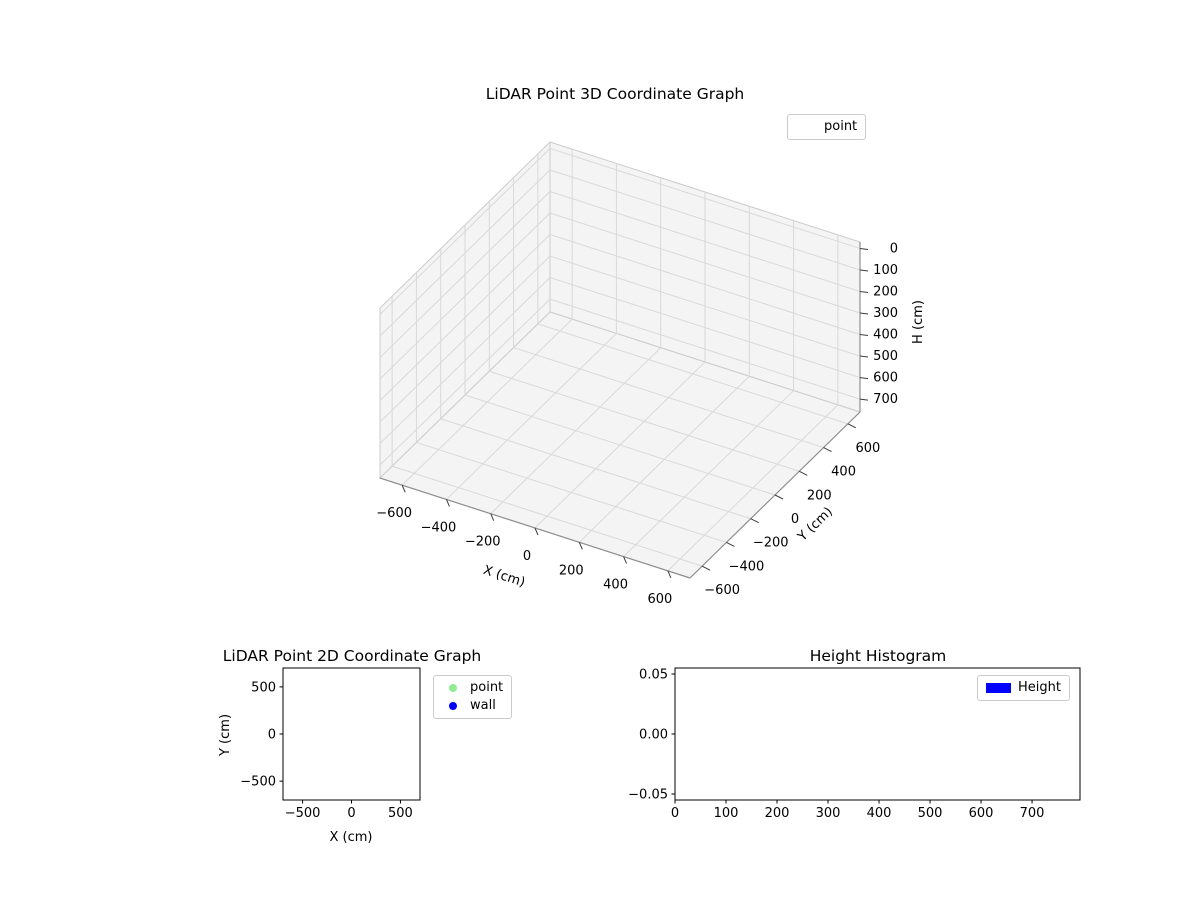 Image resolution: width=1200 pixels, height=900 pixels. What do you see at coordinates (483, 705) in the screenshot?
I see `legend-label-wall: wall` at bounding box center [483, 705].